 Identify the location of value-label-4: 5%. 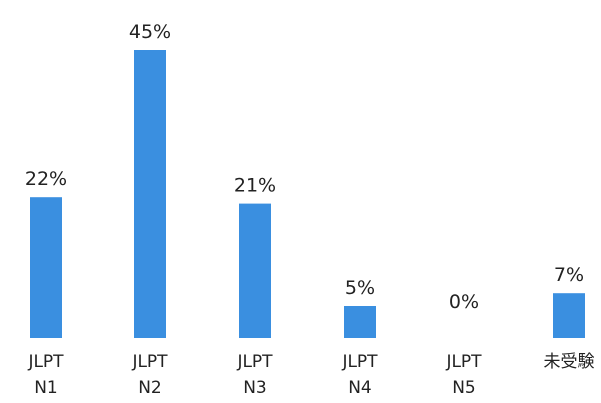
(360, 288).